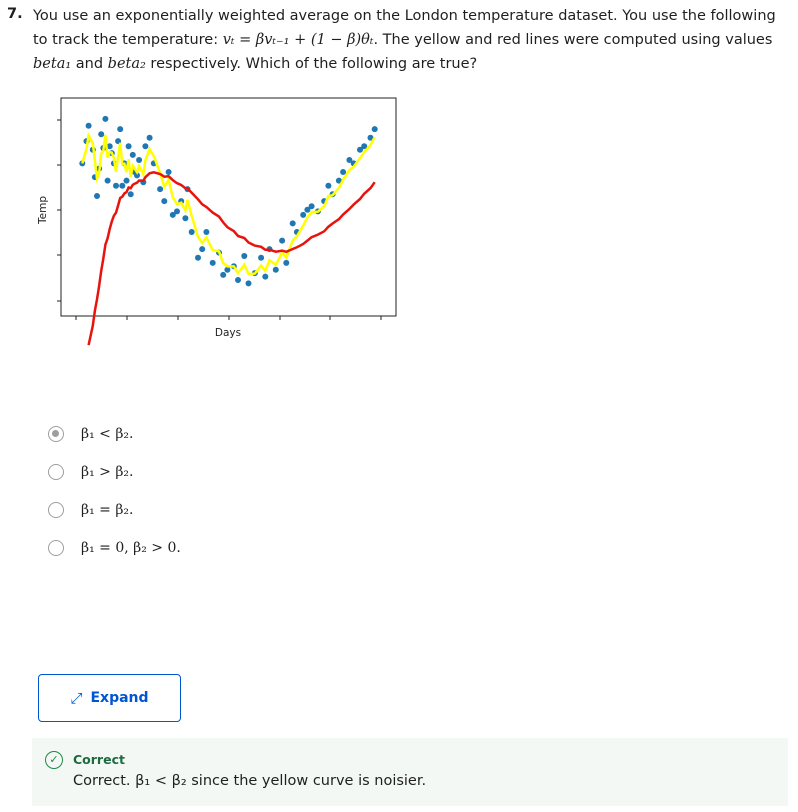  I want to click on expand-arrows-icon: ⤢, so click(76, 698).